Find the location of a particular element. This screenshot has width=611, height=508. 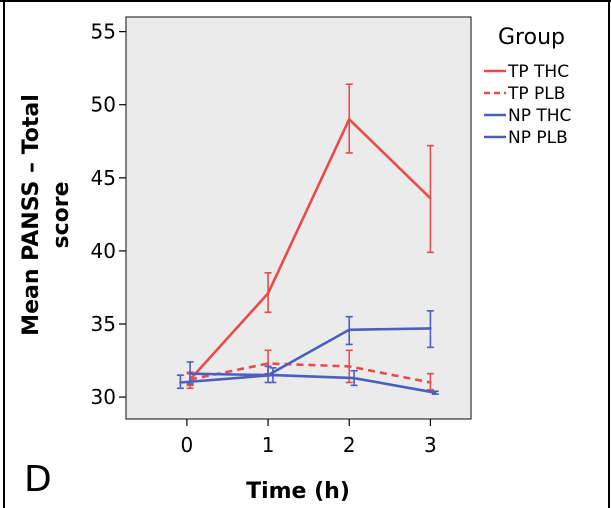

y-tick-label: 35 is located at coordinates (103, 324).